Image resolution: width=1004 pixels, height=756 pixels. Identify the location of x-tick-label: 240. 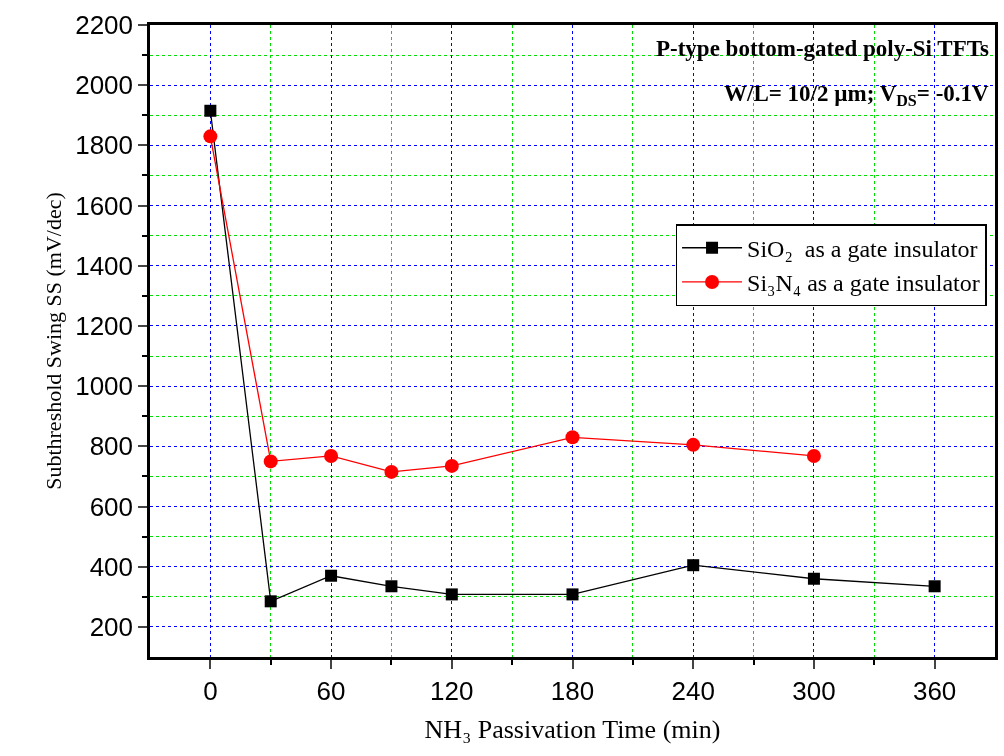
(693, 690).